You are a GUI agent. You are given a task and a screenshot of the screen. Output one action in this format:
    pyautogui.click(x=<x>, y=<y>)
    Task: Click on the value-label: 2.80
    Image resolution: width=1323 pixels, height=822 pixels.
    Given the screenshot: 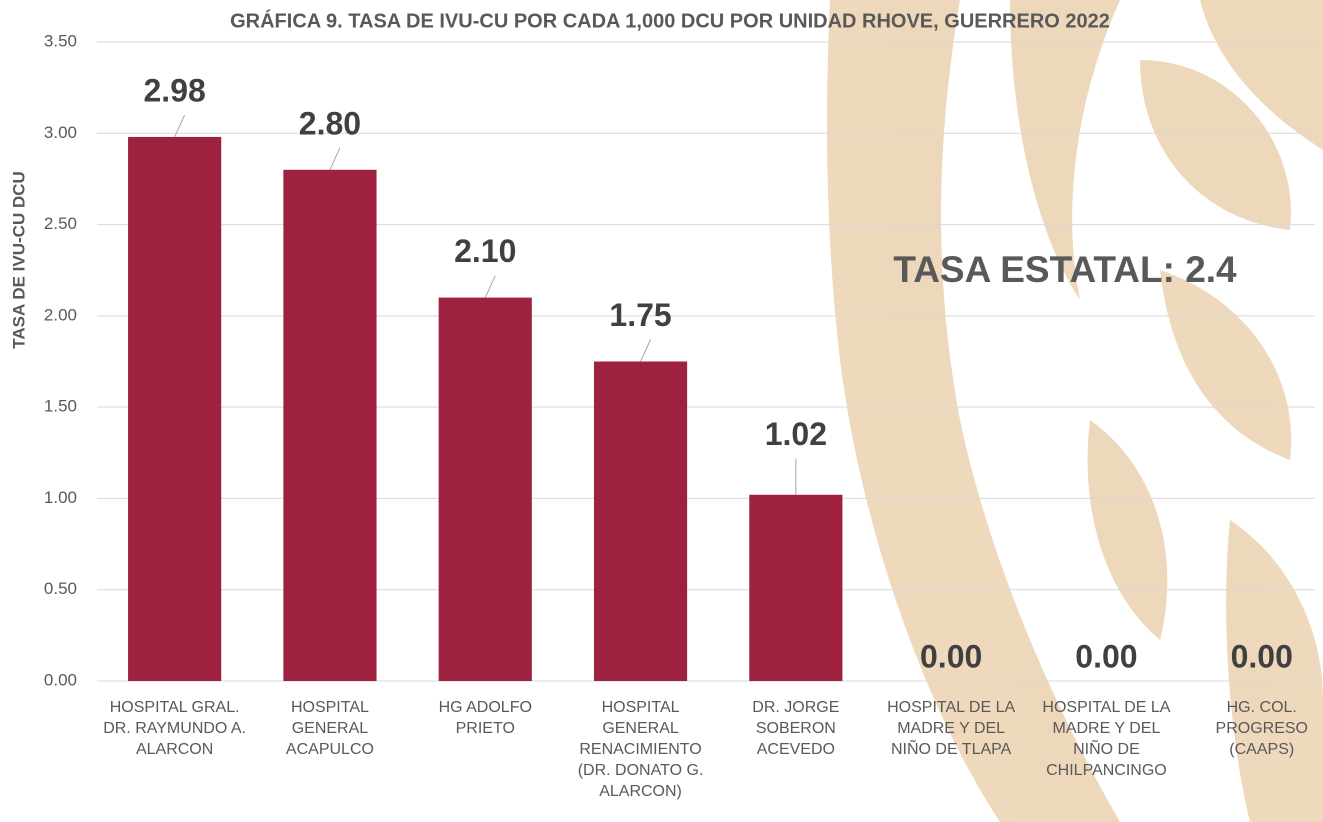 What is the action you would take?
    pyautogui.click(x=330, y=123)
    